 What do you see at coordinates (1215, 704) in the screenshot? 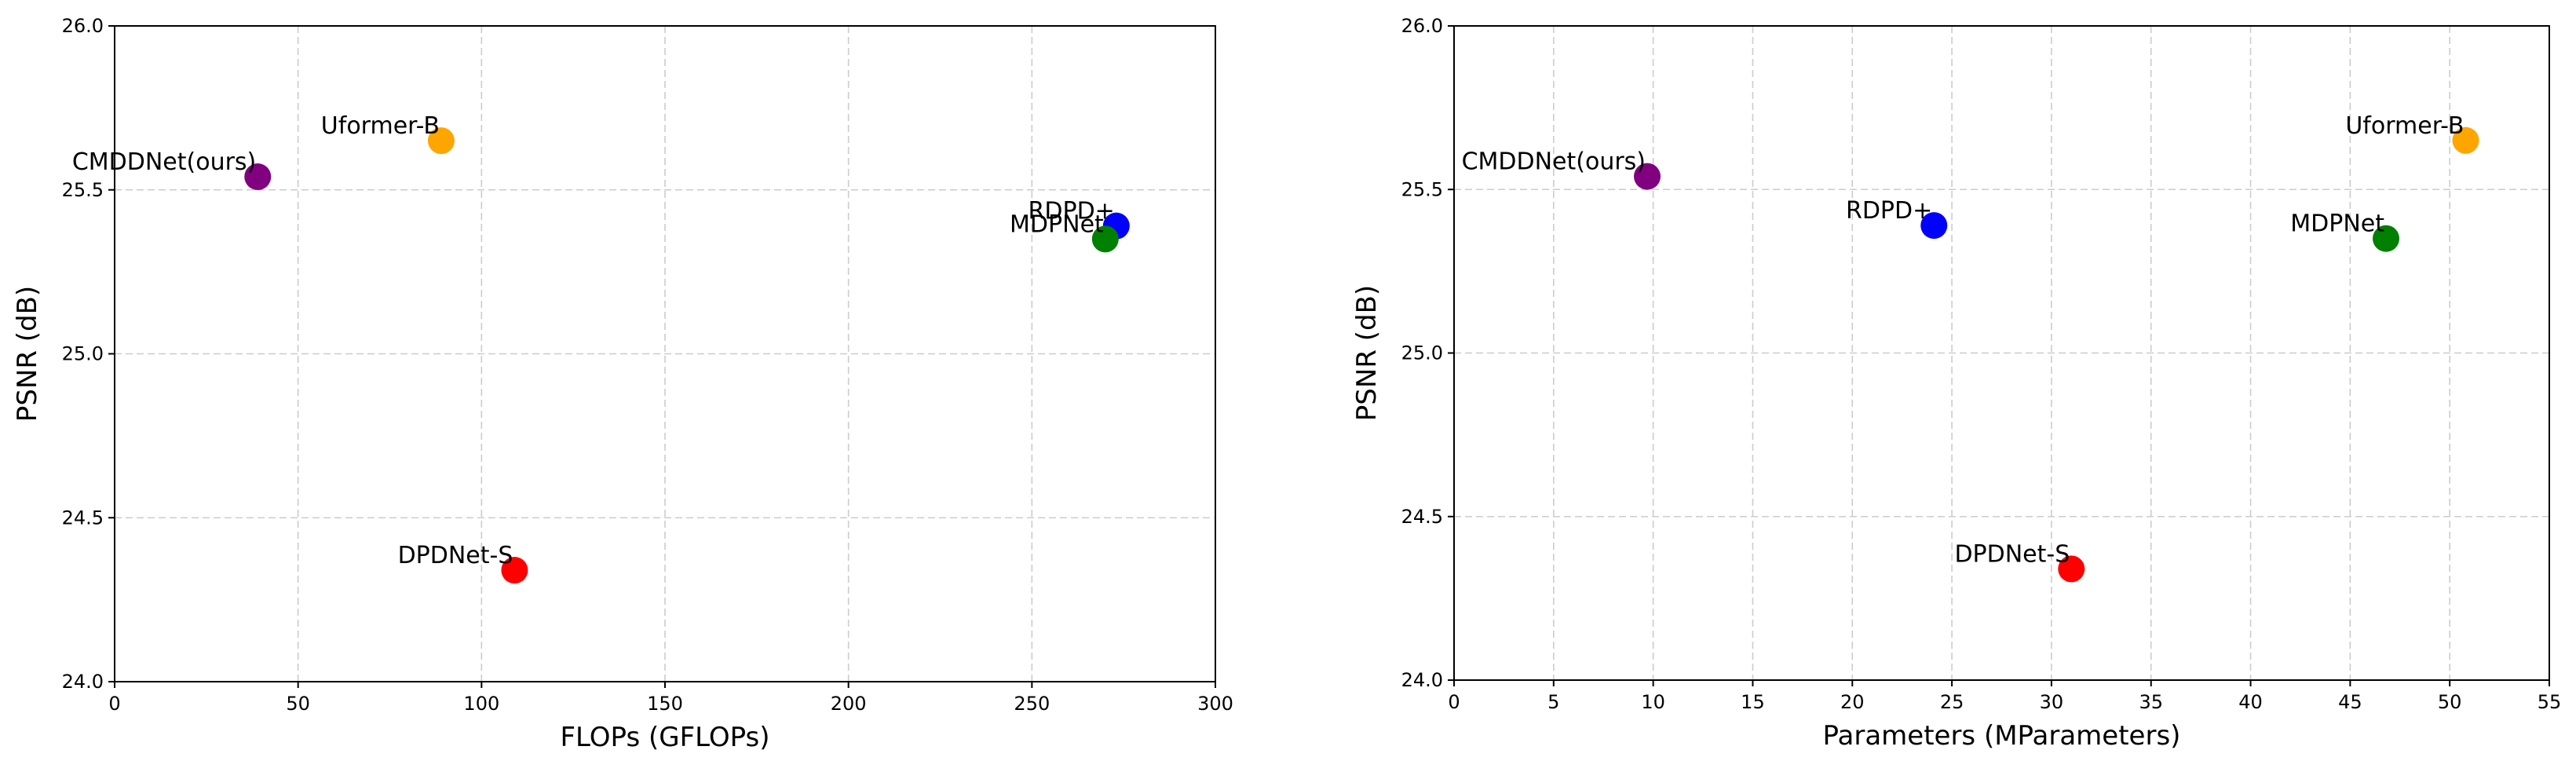
I see `x-tick-label: 300` at bounding box center [1215, 704].